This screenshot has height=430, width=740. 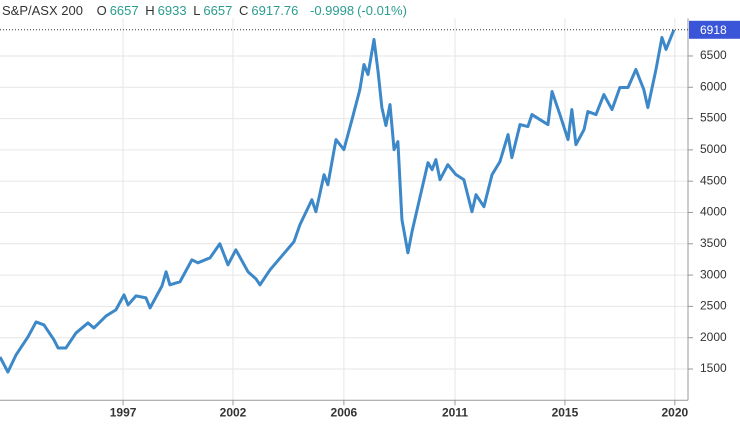 What do you see at coordinates (243, 10) in the screenshot?
I see `close-label: C` at bounding box center [243, 10].